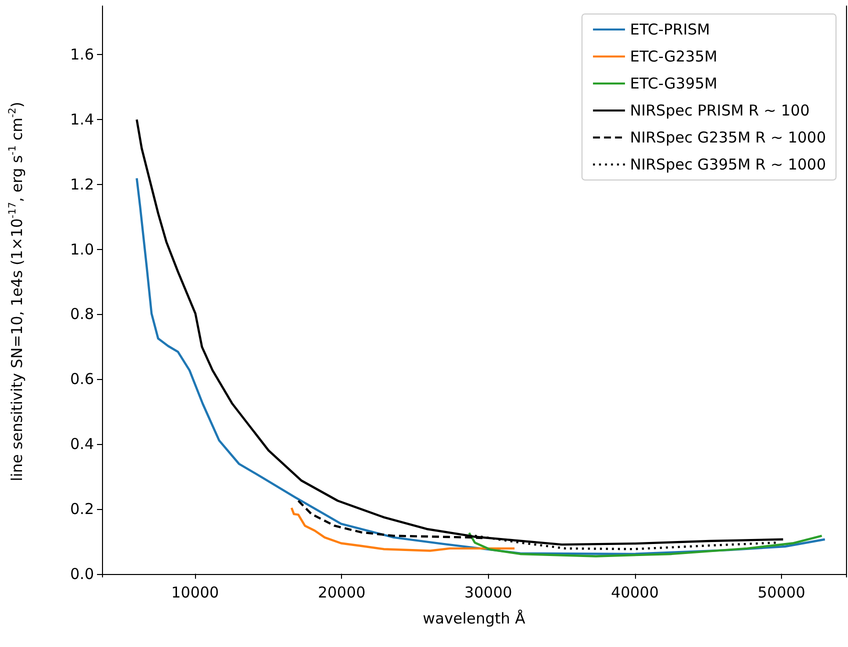  What do you see at coordinates (82, 249) in the screenshot?
I see `y-tick-label: 1.0` at bounding box center [82, 249].